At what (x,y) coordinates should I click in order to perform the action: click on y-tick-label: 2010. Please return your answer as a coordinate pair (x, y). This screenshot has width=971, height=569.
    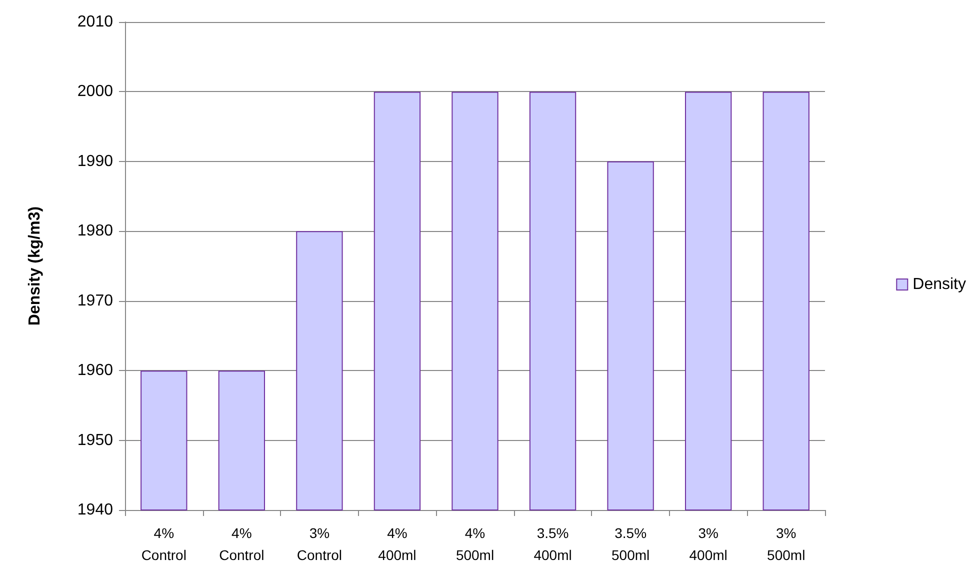
    Looking at the image, I should click on (95, 22).